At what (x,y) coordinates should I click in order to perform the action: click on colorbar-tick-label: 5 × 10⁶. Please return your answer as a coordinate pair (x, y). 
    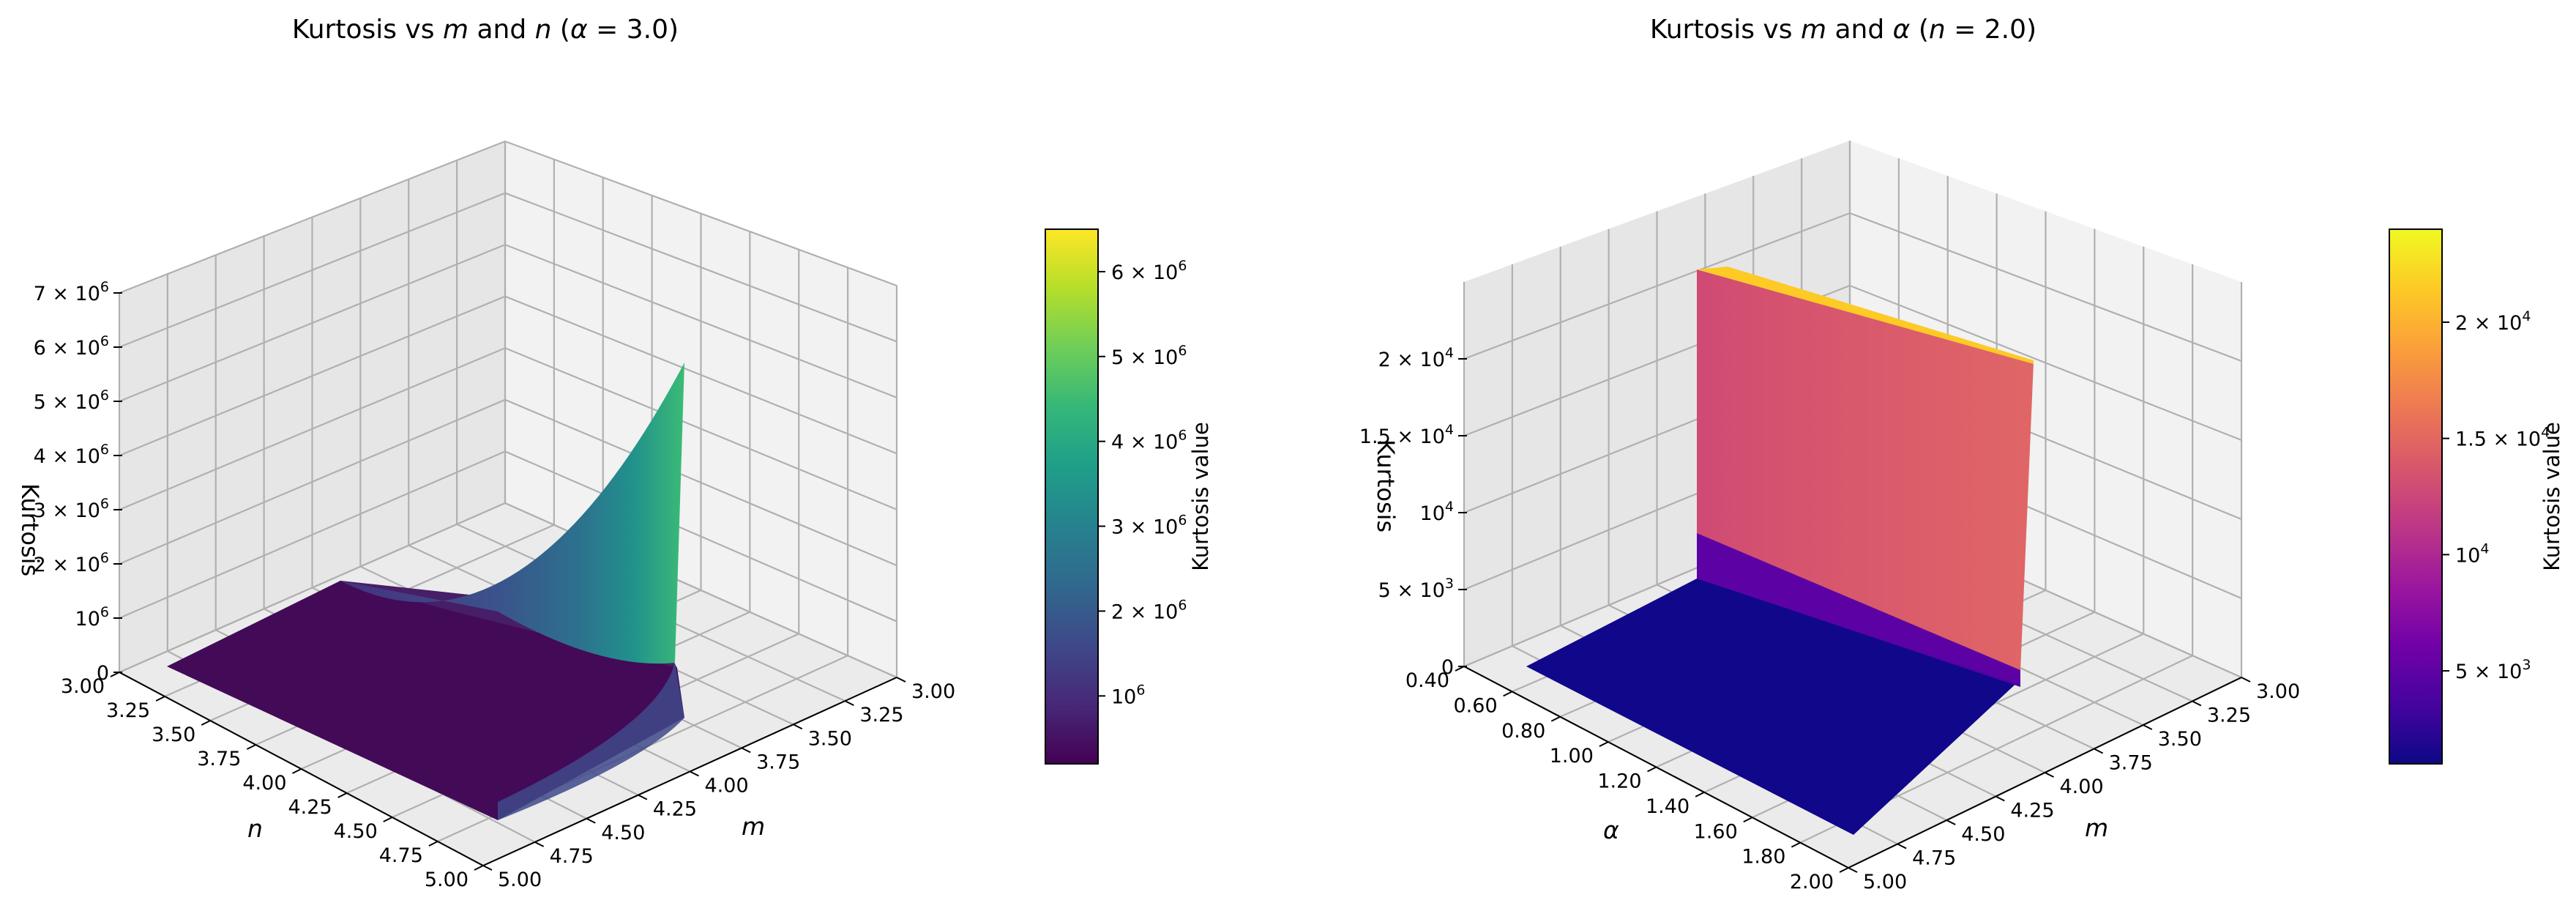
    Looking at the image, I should click on (1149, 356).